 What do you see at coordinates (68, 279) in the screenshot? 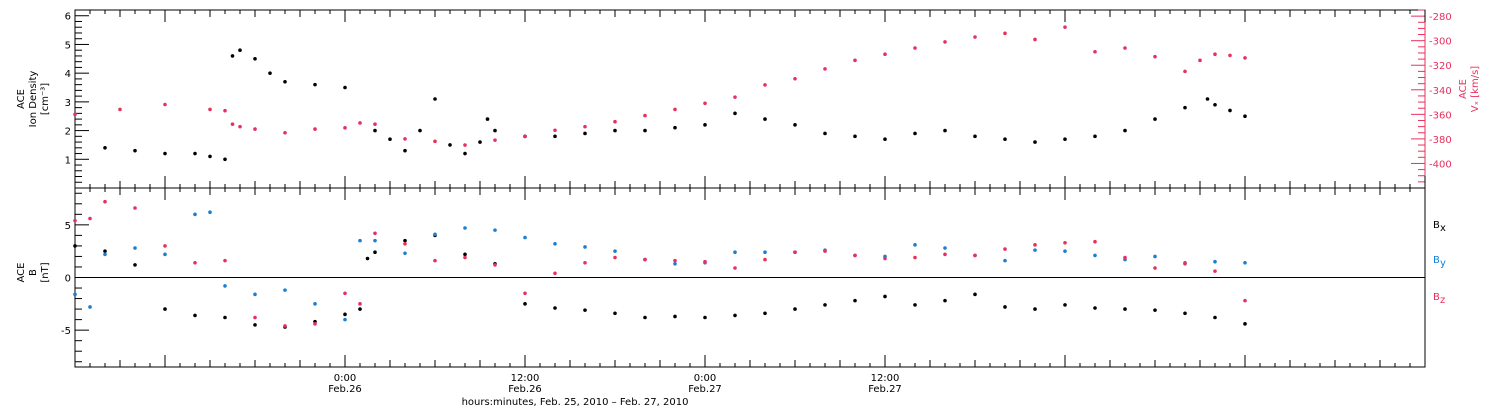
I see `b-tick-label: 0` at bounding box center [68, 279].